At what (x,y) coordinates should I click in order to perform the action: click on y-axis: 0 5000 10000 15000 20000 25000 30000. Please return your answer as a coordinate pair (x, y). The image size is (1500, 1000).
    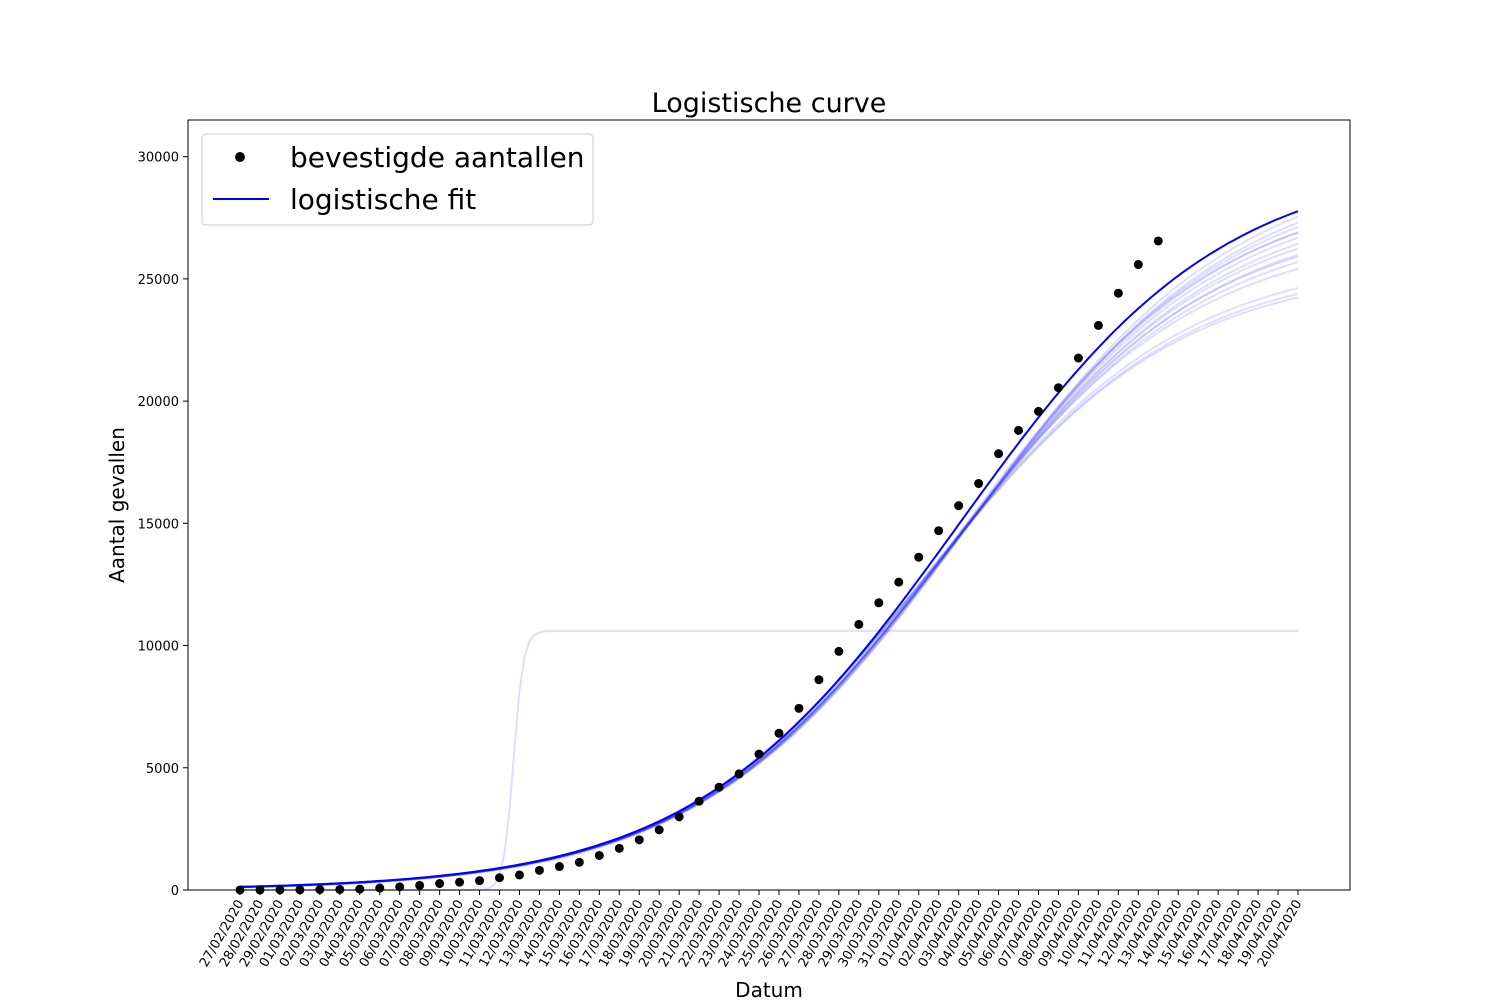
    Looking at the image, I should click on (163, 525).